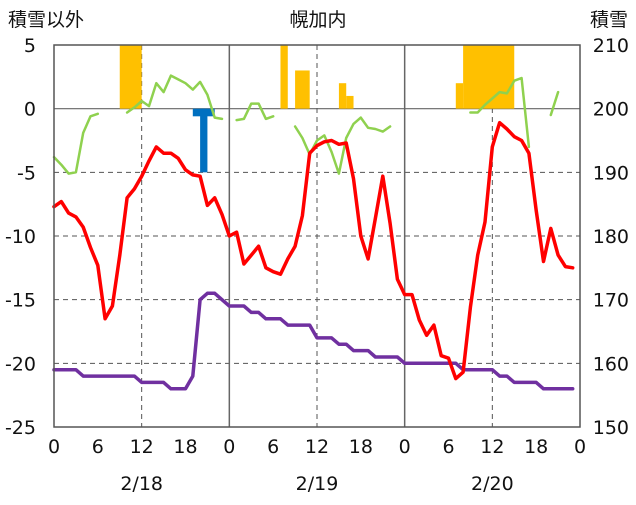 Image resolution: width=636 pixels, height=505 pixels. I want to click on y-right-tick-label: 150, so click(611, 428).